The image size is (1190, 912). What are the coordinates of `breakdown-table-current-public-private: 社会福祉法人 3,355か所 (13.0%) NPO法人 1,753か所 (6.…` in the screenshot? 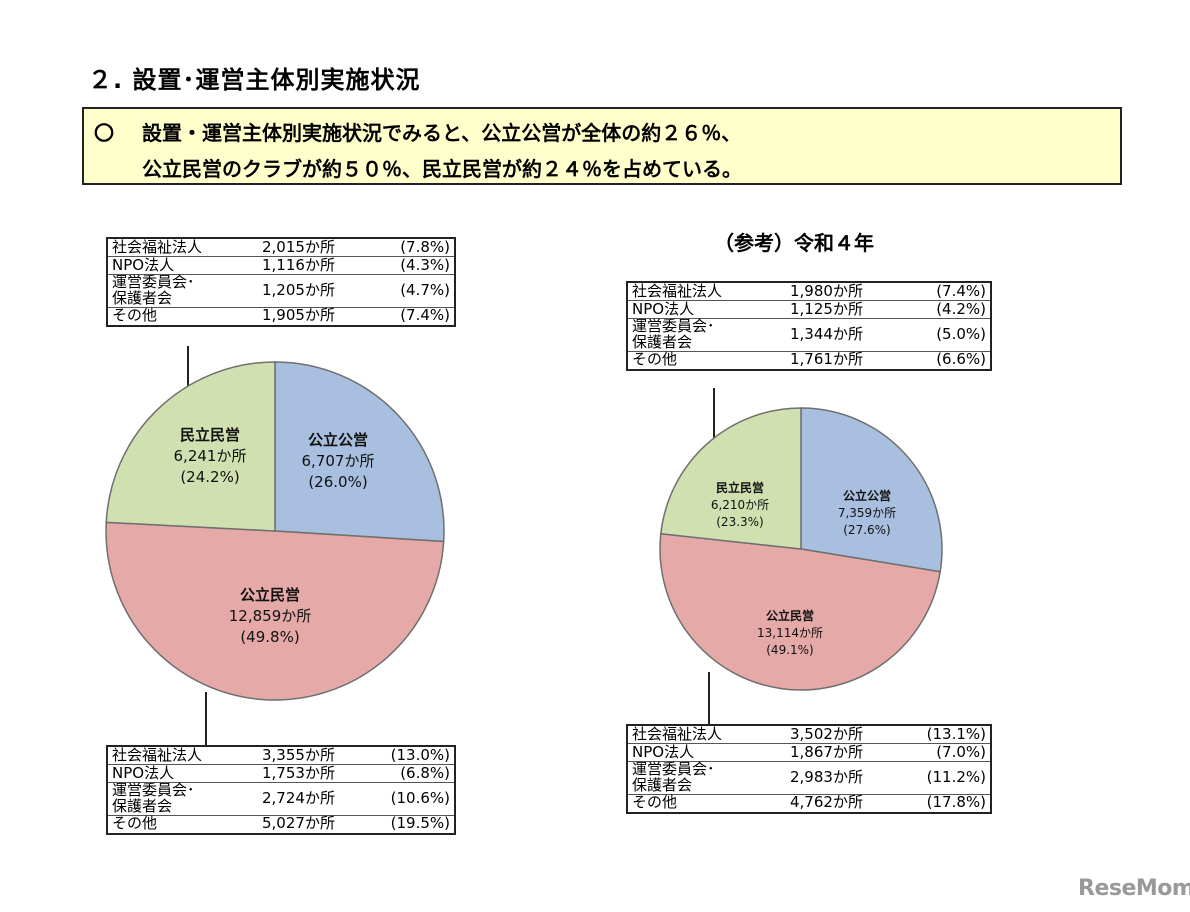 It's located at (281, 790).